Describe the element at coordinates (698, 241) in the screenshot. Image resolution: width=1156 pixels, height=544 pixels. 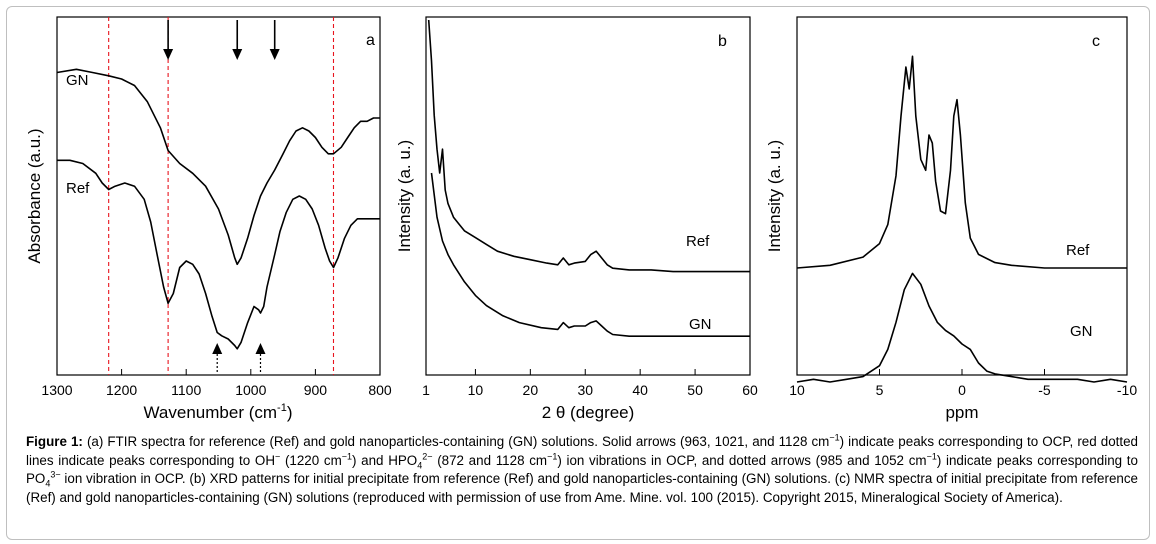
I see `panel-b-label-ref: Ref` at that location.